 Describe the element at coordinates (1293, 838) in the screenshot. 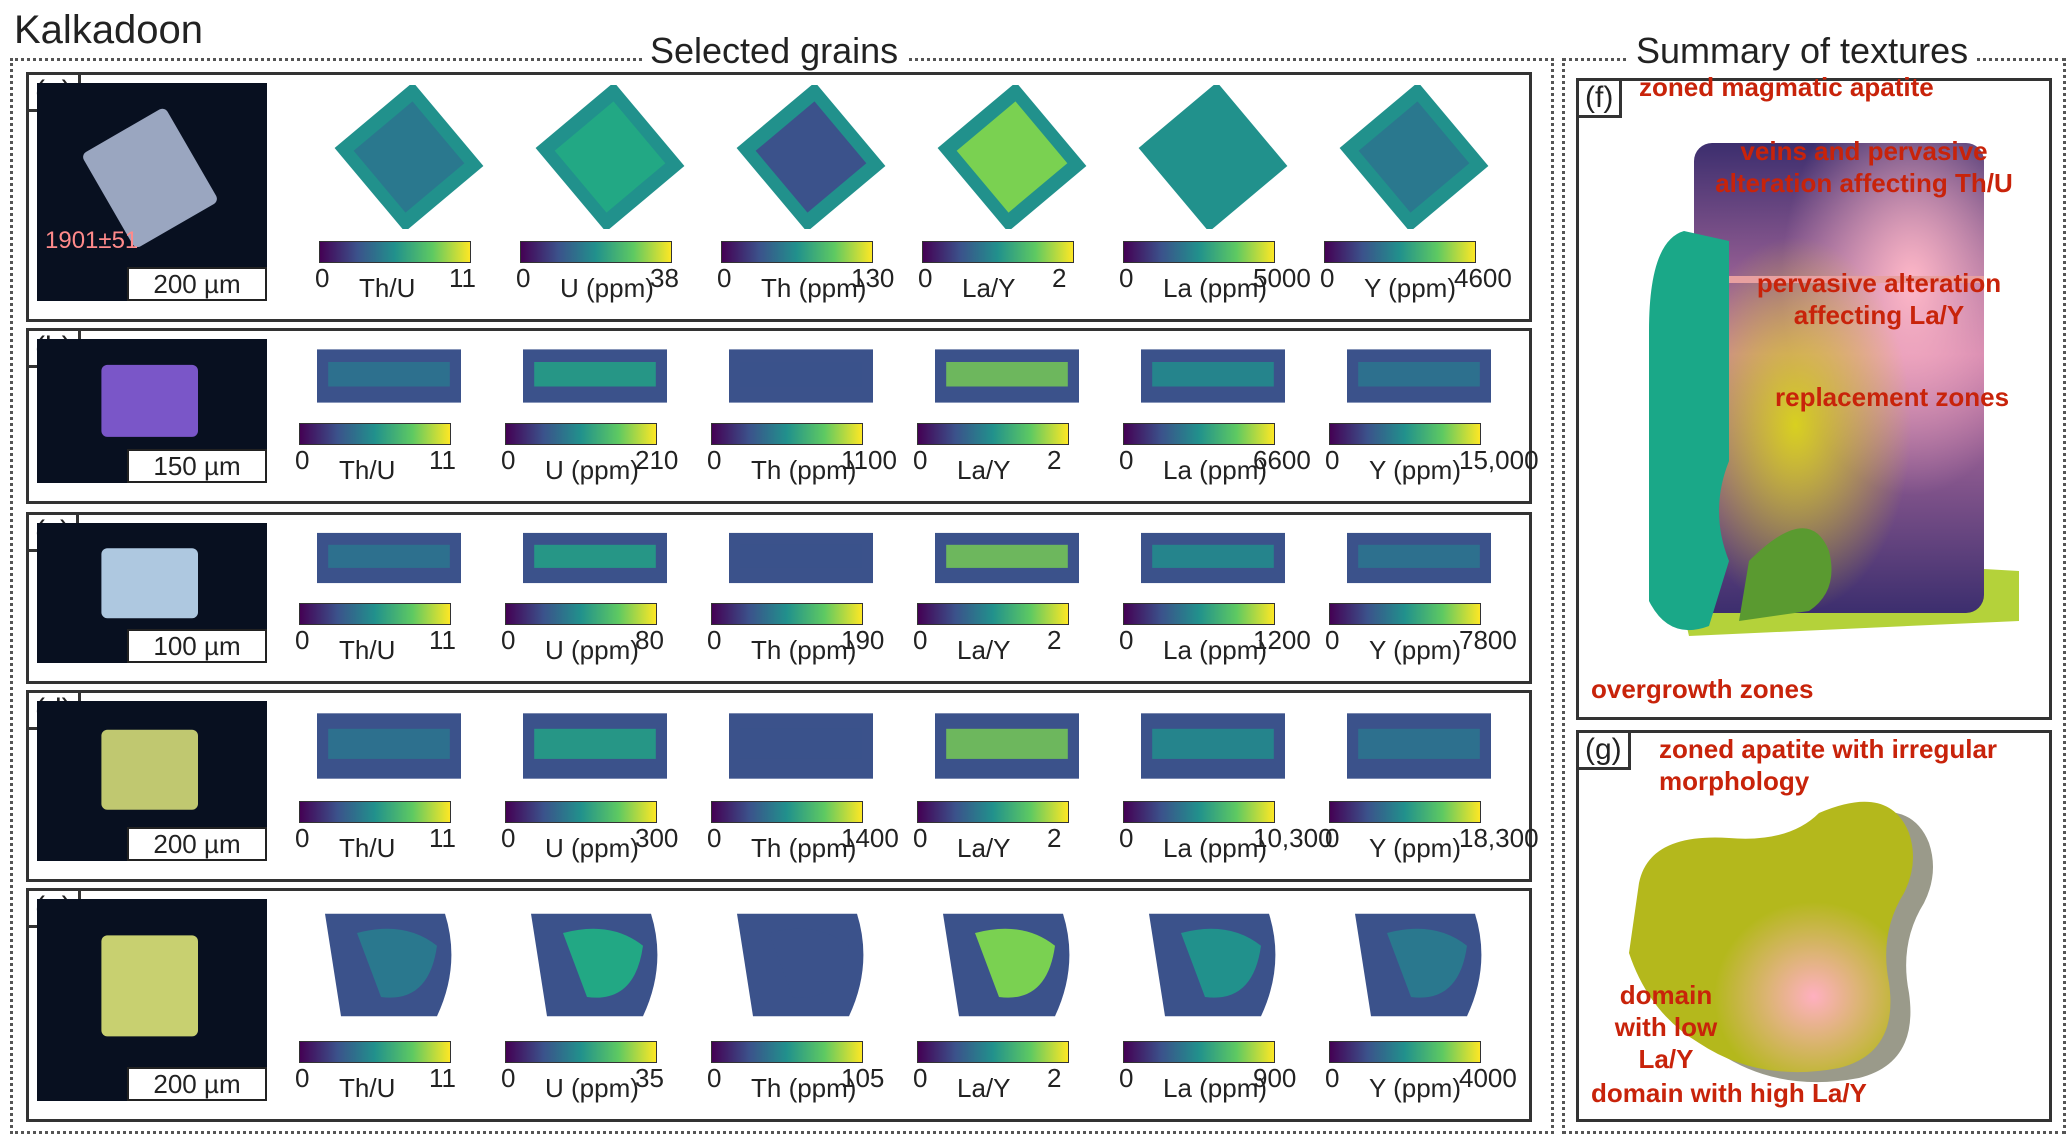

I see `colorbar-max: 10,300` at that location.